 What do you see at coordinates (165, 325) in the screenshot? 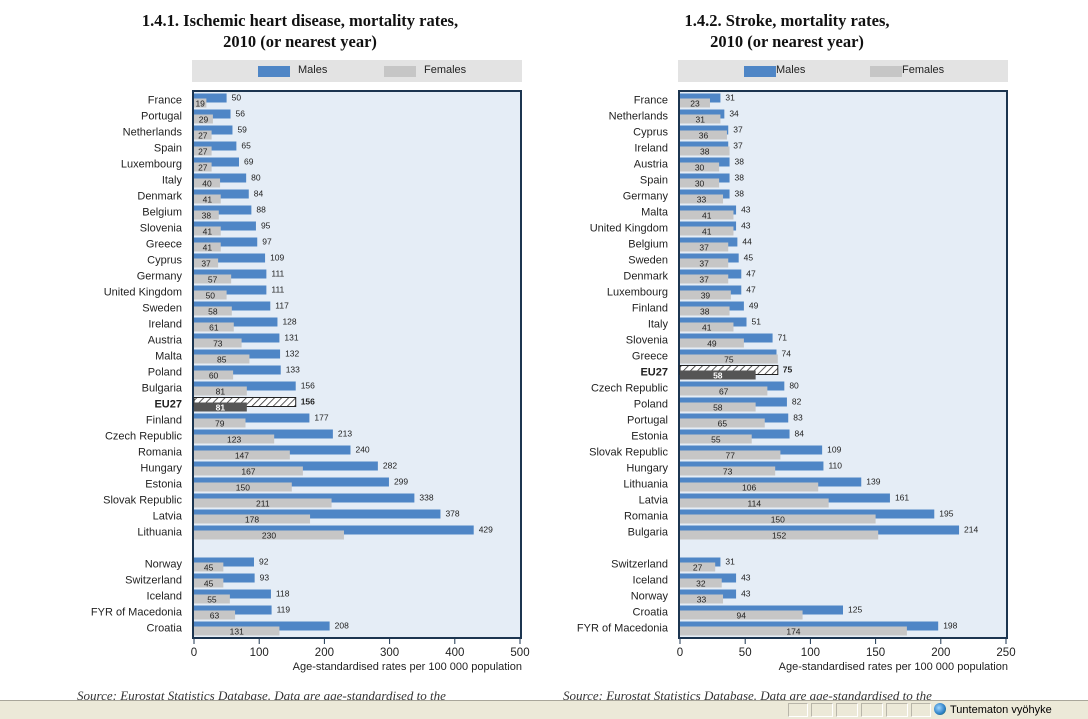
I see `category-label: Ireland` at bounding box center [165, 325].